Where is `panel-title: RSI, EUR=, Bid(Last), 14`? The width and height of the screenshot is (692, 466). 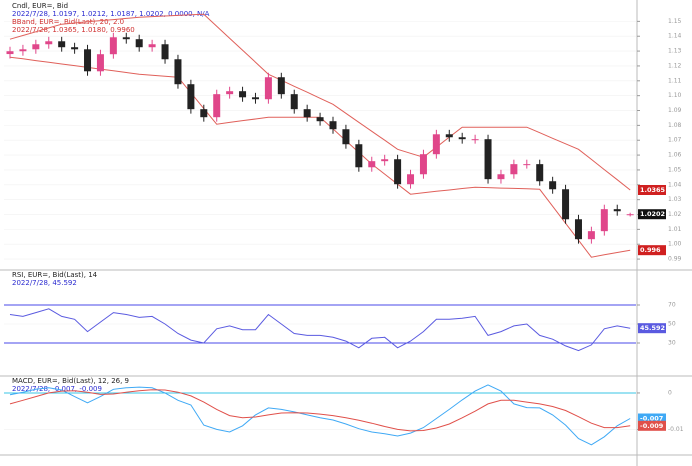
panel-title: RSI, EUR=, Bid(Last), 14 is located at coordinates (55, 275).